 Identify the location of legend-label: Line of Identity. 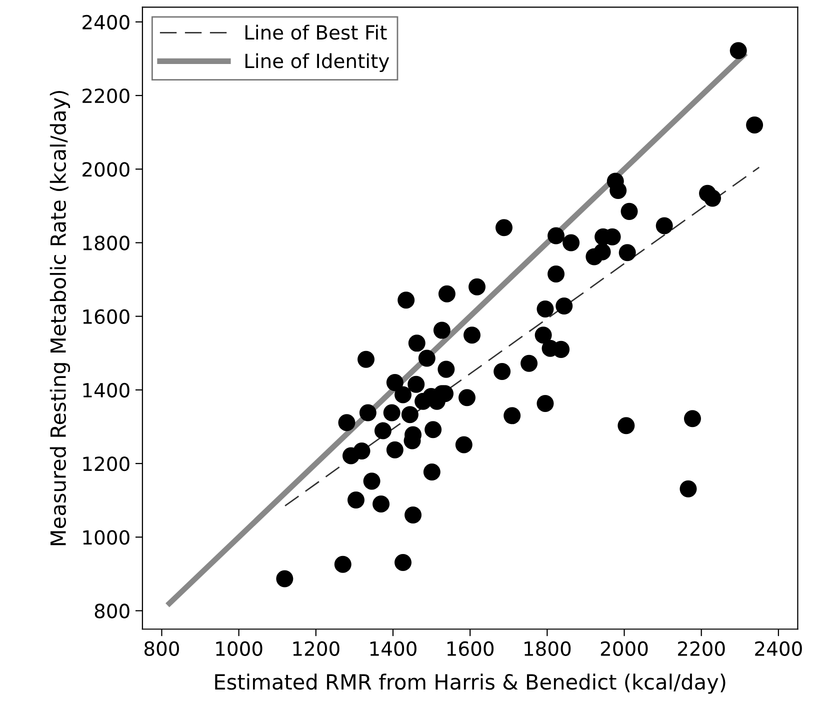
(317, 62).